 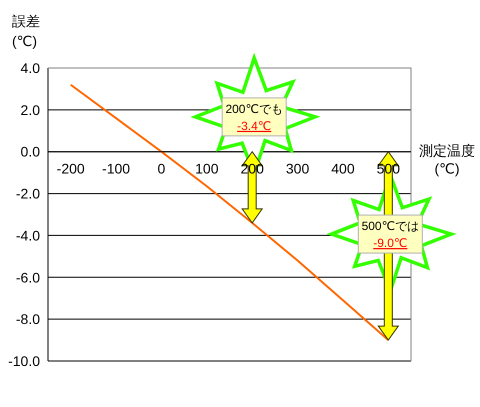 I want to click on y-axis-title: 誤差 (℃), so click(x=26, y=31).